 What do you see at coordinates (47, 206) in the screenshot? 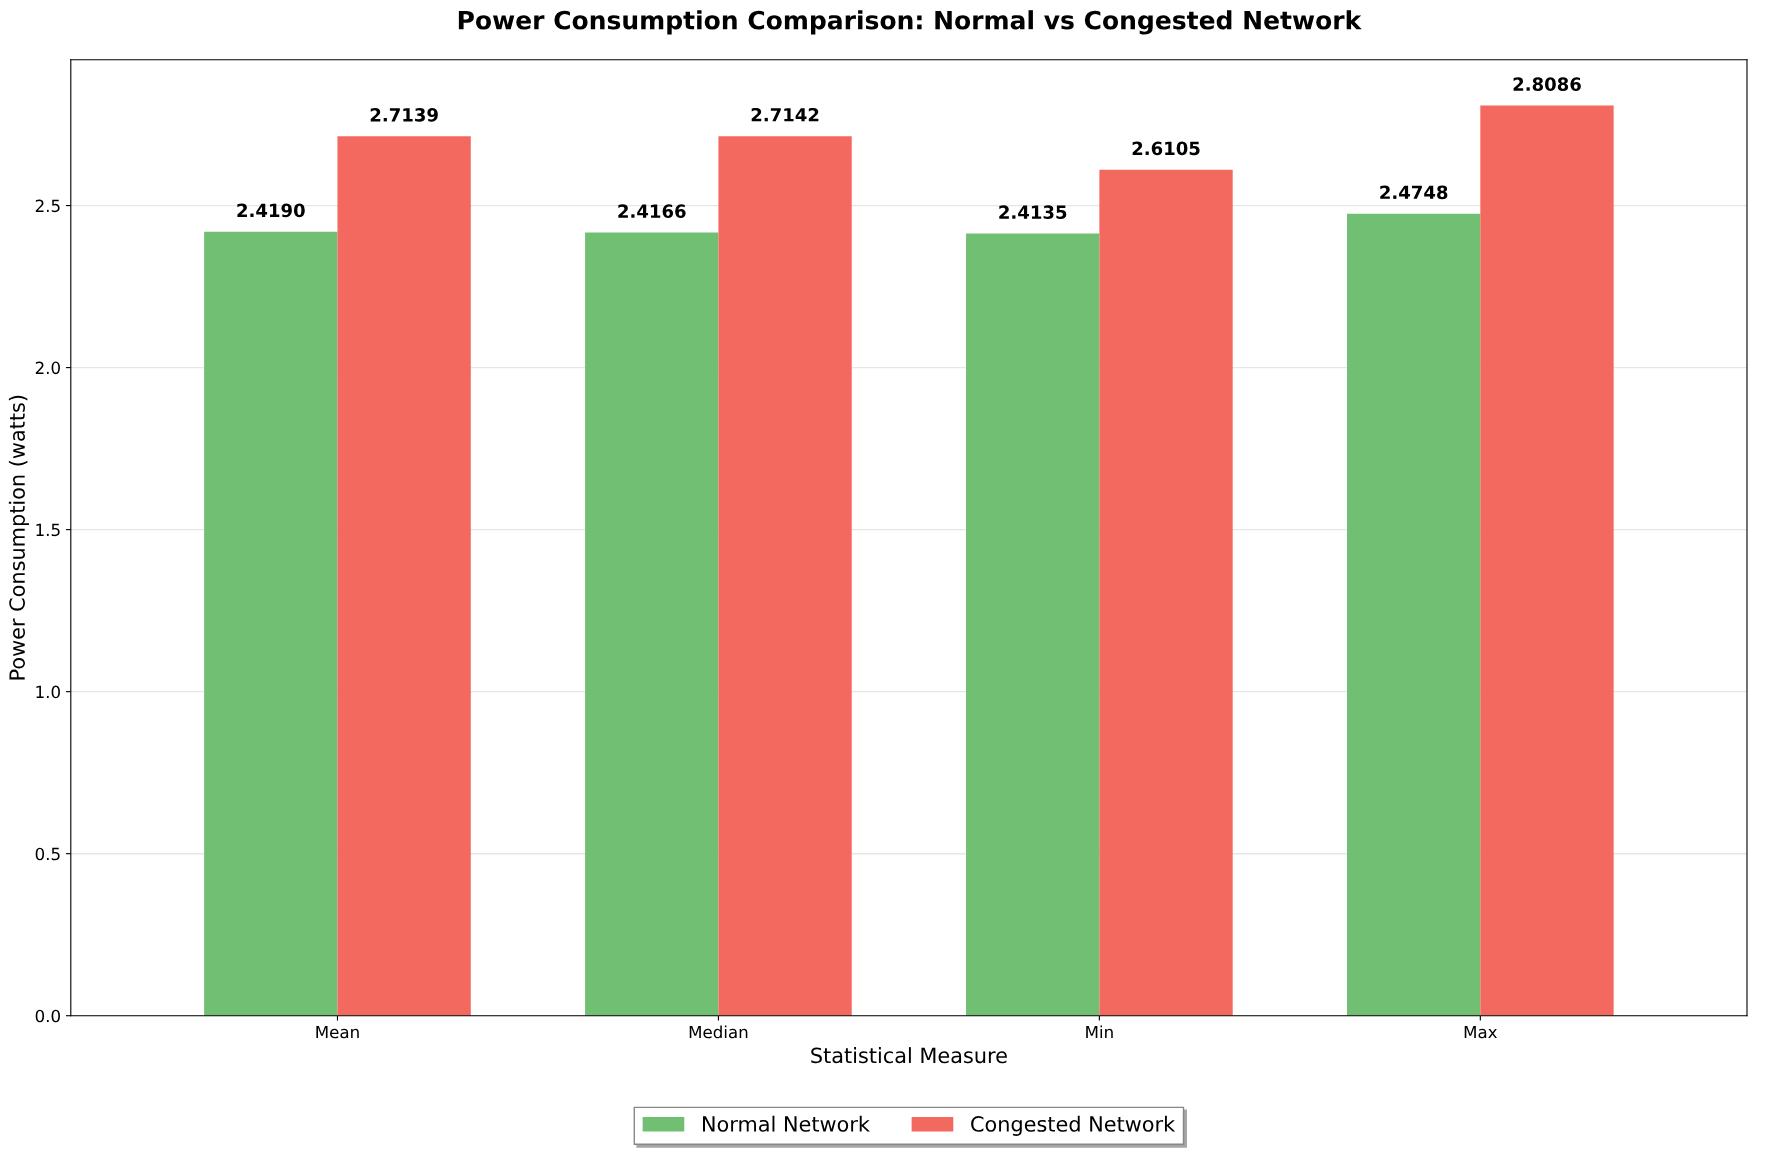
I see `y-tick-label: 2.5` at bounding box center [47, 206].